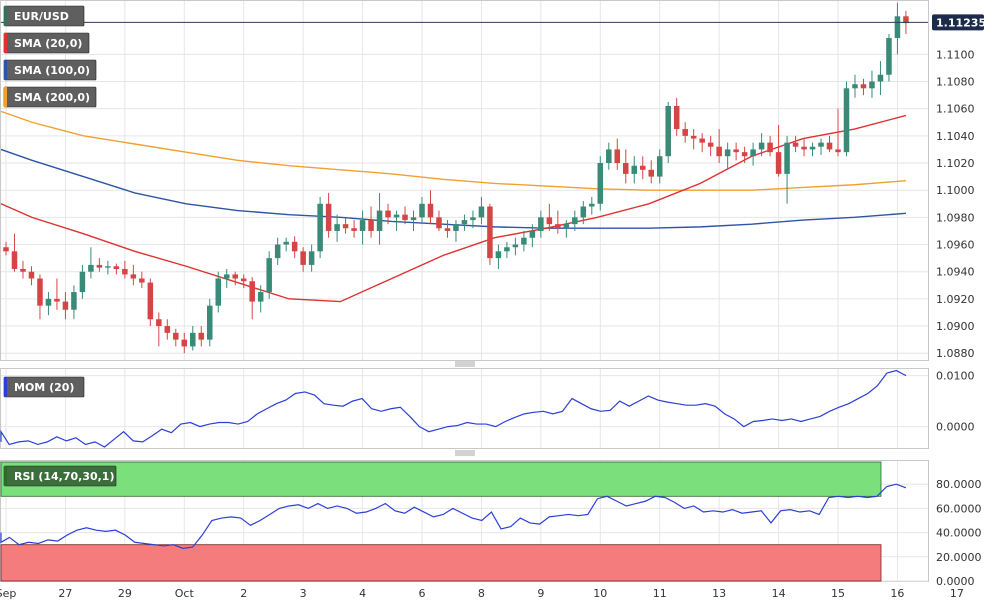 The width and height of the screenshot is (1001, 607). I want to click on x-axis-tick-label: 15, so click(838, 593).